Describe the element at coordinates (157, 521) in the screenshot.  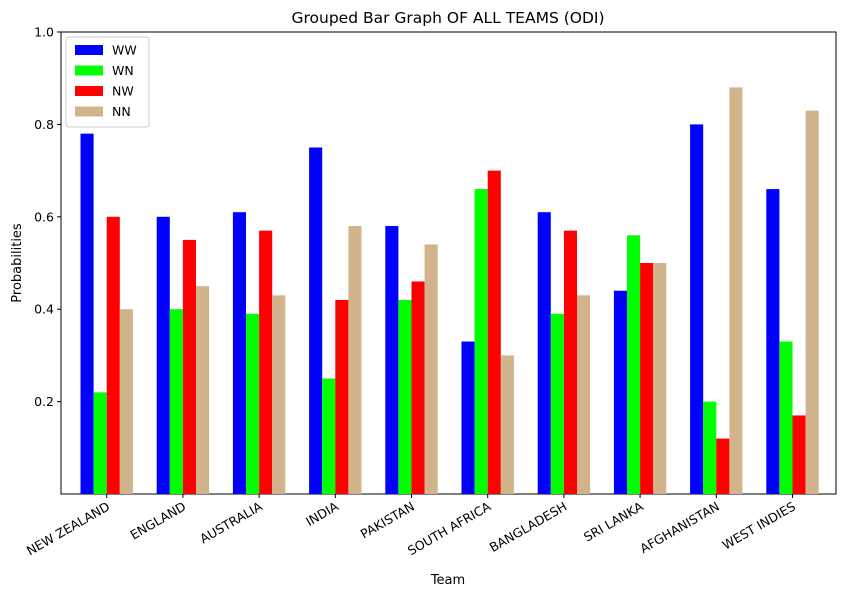
I see `x-tick-label: ENGLAND` at that location.